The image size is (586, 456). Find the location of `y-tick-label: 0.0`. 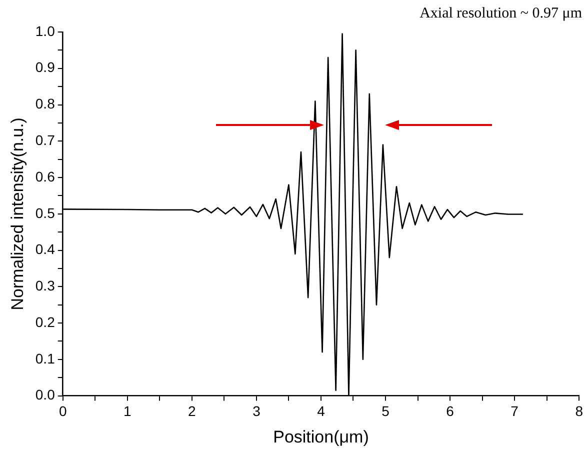

y-tick-label: 0.0 is located at coordinates (45, 394).